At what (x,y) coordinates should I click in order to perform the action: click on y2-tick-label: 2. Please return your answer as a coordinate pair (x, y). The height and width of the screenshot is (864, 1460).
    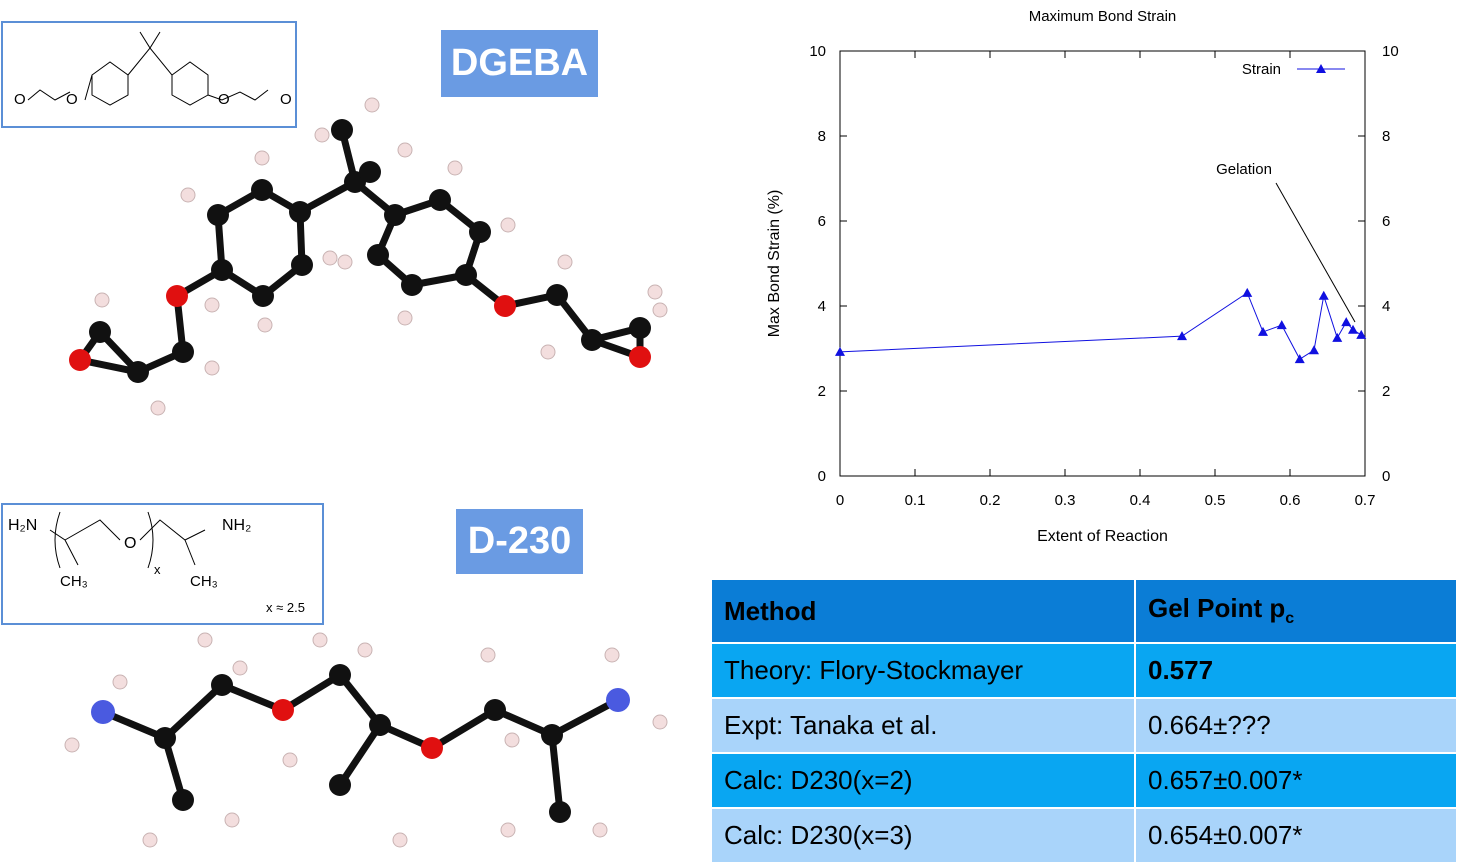
    Looking at the image, I should click on (1386, 391).